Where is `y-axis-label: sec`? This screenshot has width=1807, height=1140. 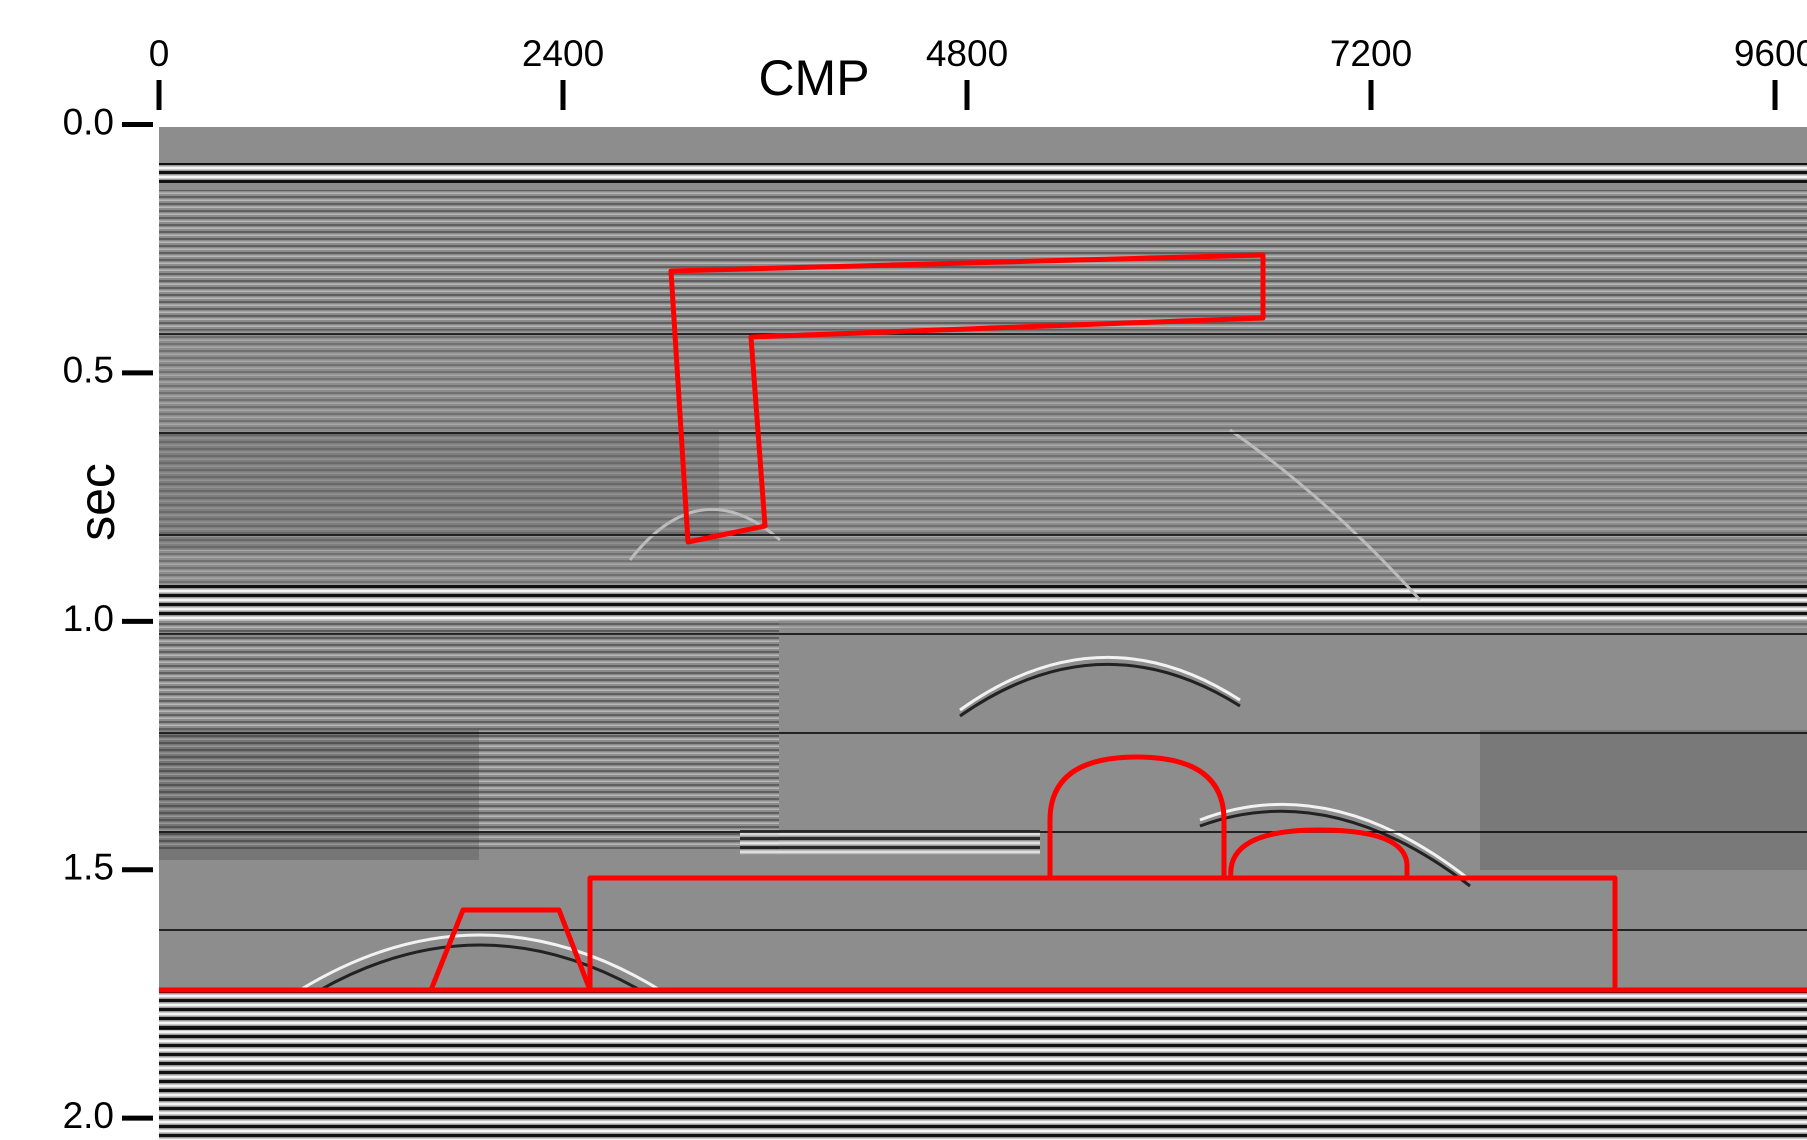
y-axis-label: sec is located at coordinates (97, 502).